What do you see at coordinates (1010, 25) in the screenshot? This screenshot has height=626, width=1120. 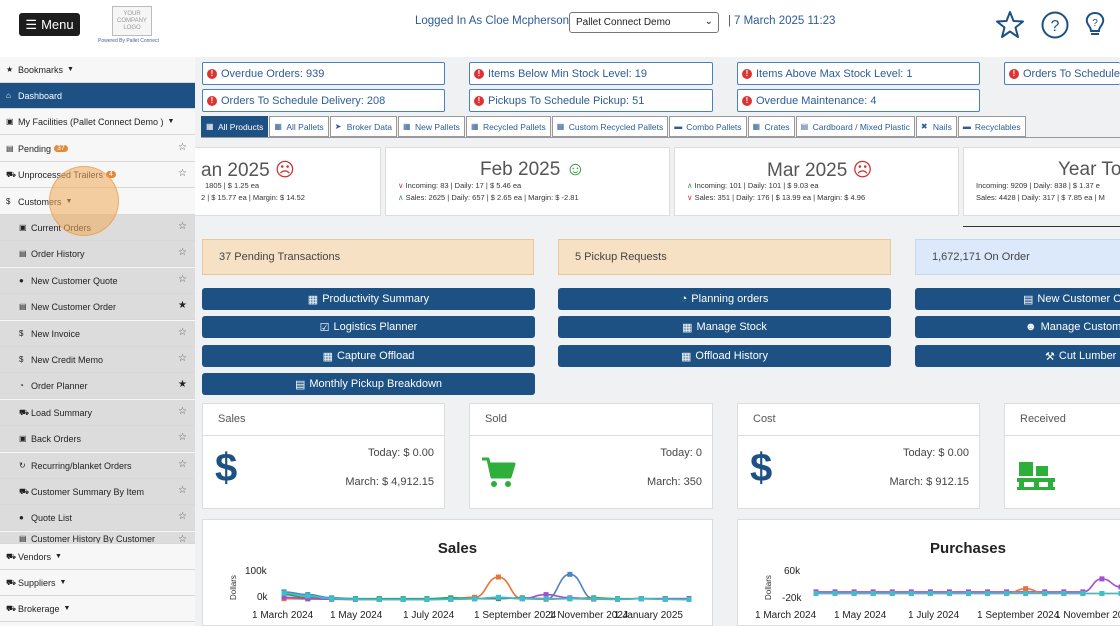 I see `star-icon` at bounding box center [1010, 25].